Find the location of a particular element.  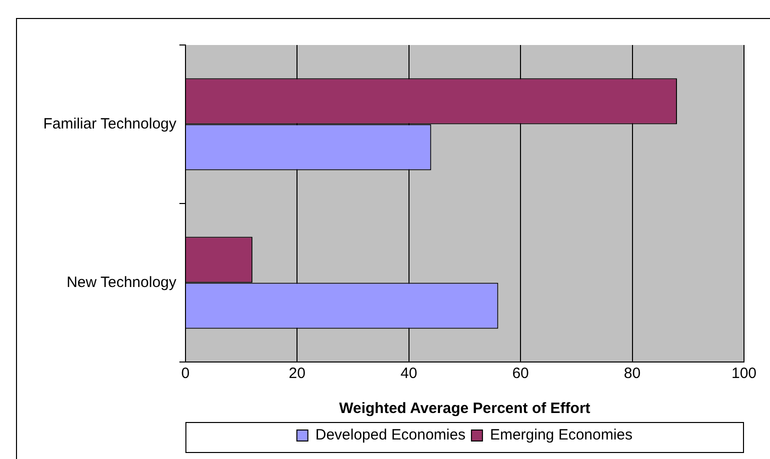

x-tick-label: 40 is located at coordinates (409, 373).